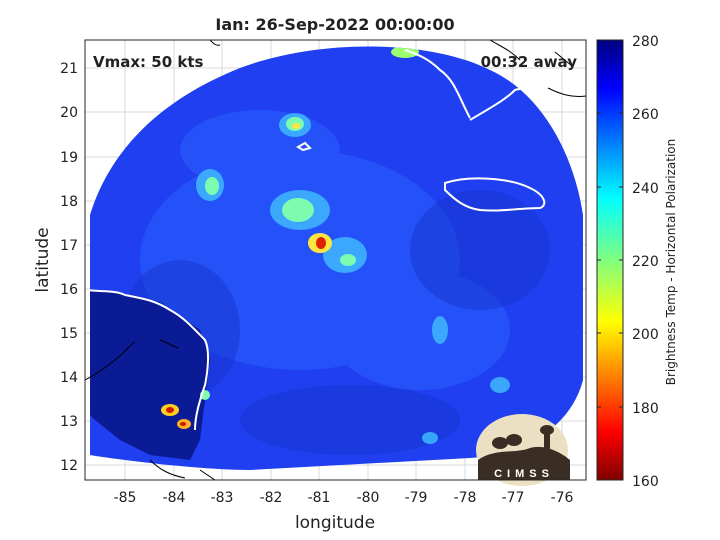 This screenshot has height=540, width=720. What do you see at coordinates (344, 498) in the screenshot?
I see `x-tick-labels: -85 -84 -83 -82 -81 -80 -79 -78 -77 -76` at bounding box center [344, 498].